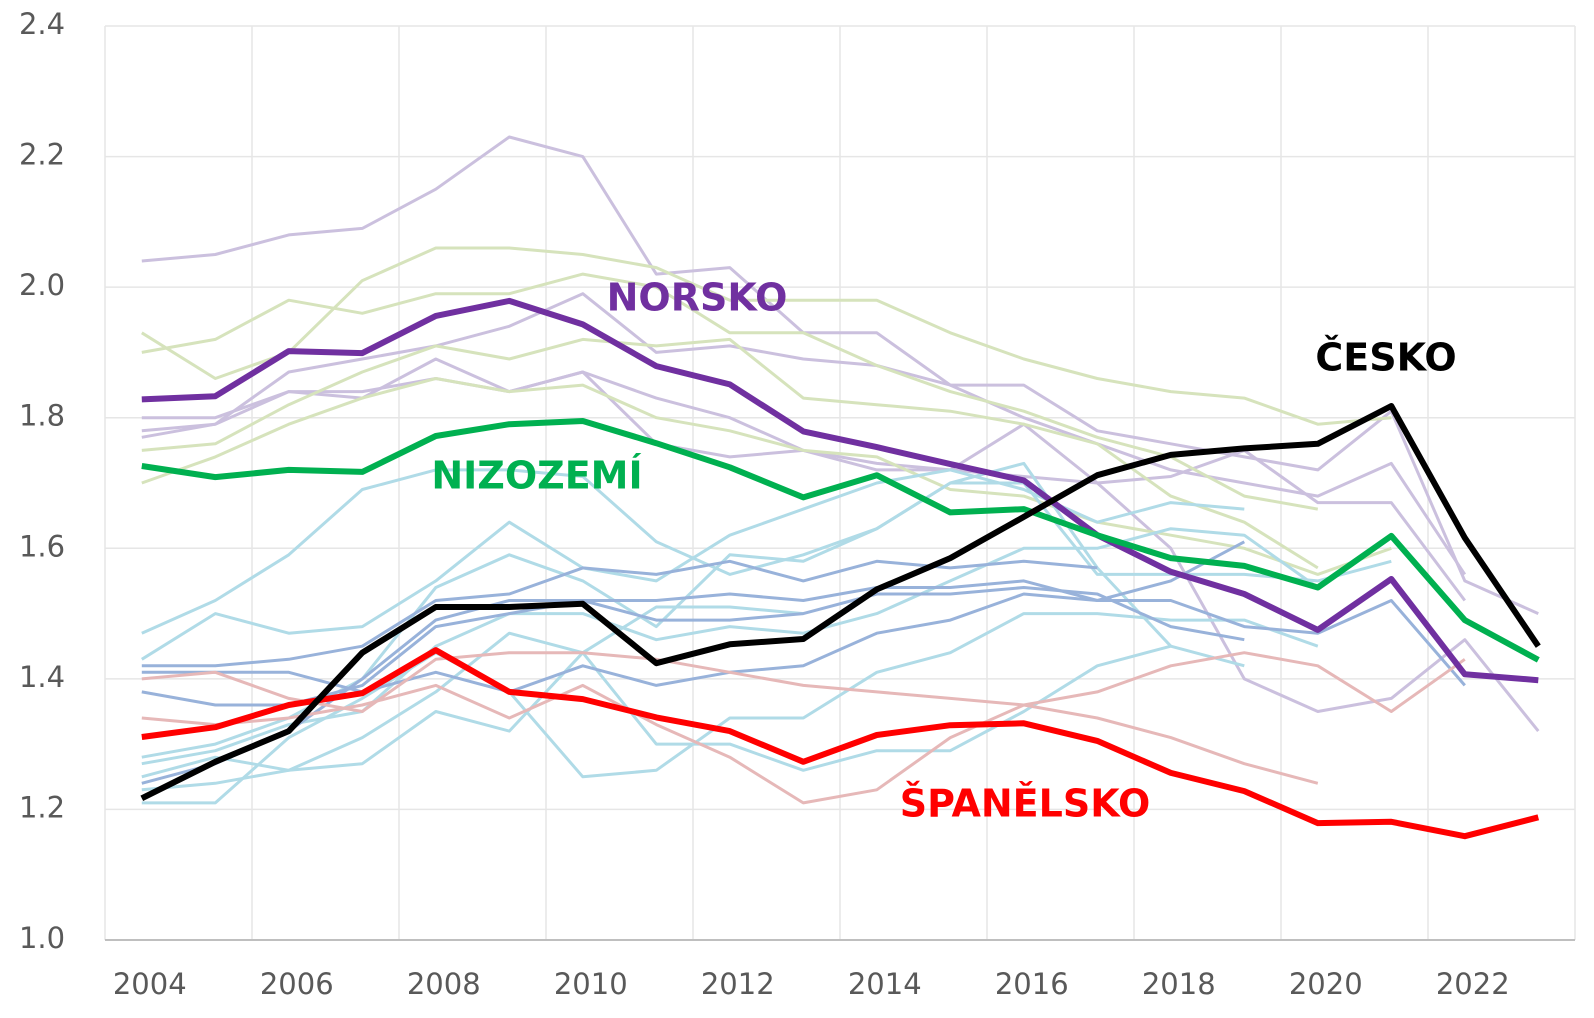 The height and width of the screenshot is (1018, 1594). Describe the element at coordinates (591, 984) in the screenshot. I see `x-tick-label: 2010` at that location.